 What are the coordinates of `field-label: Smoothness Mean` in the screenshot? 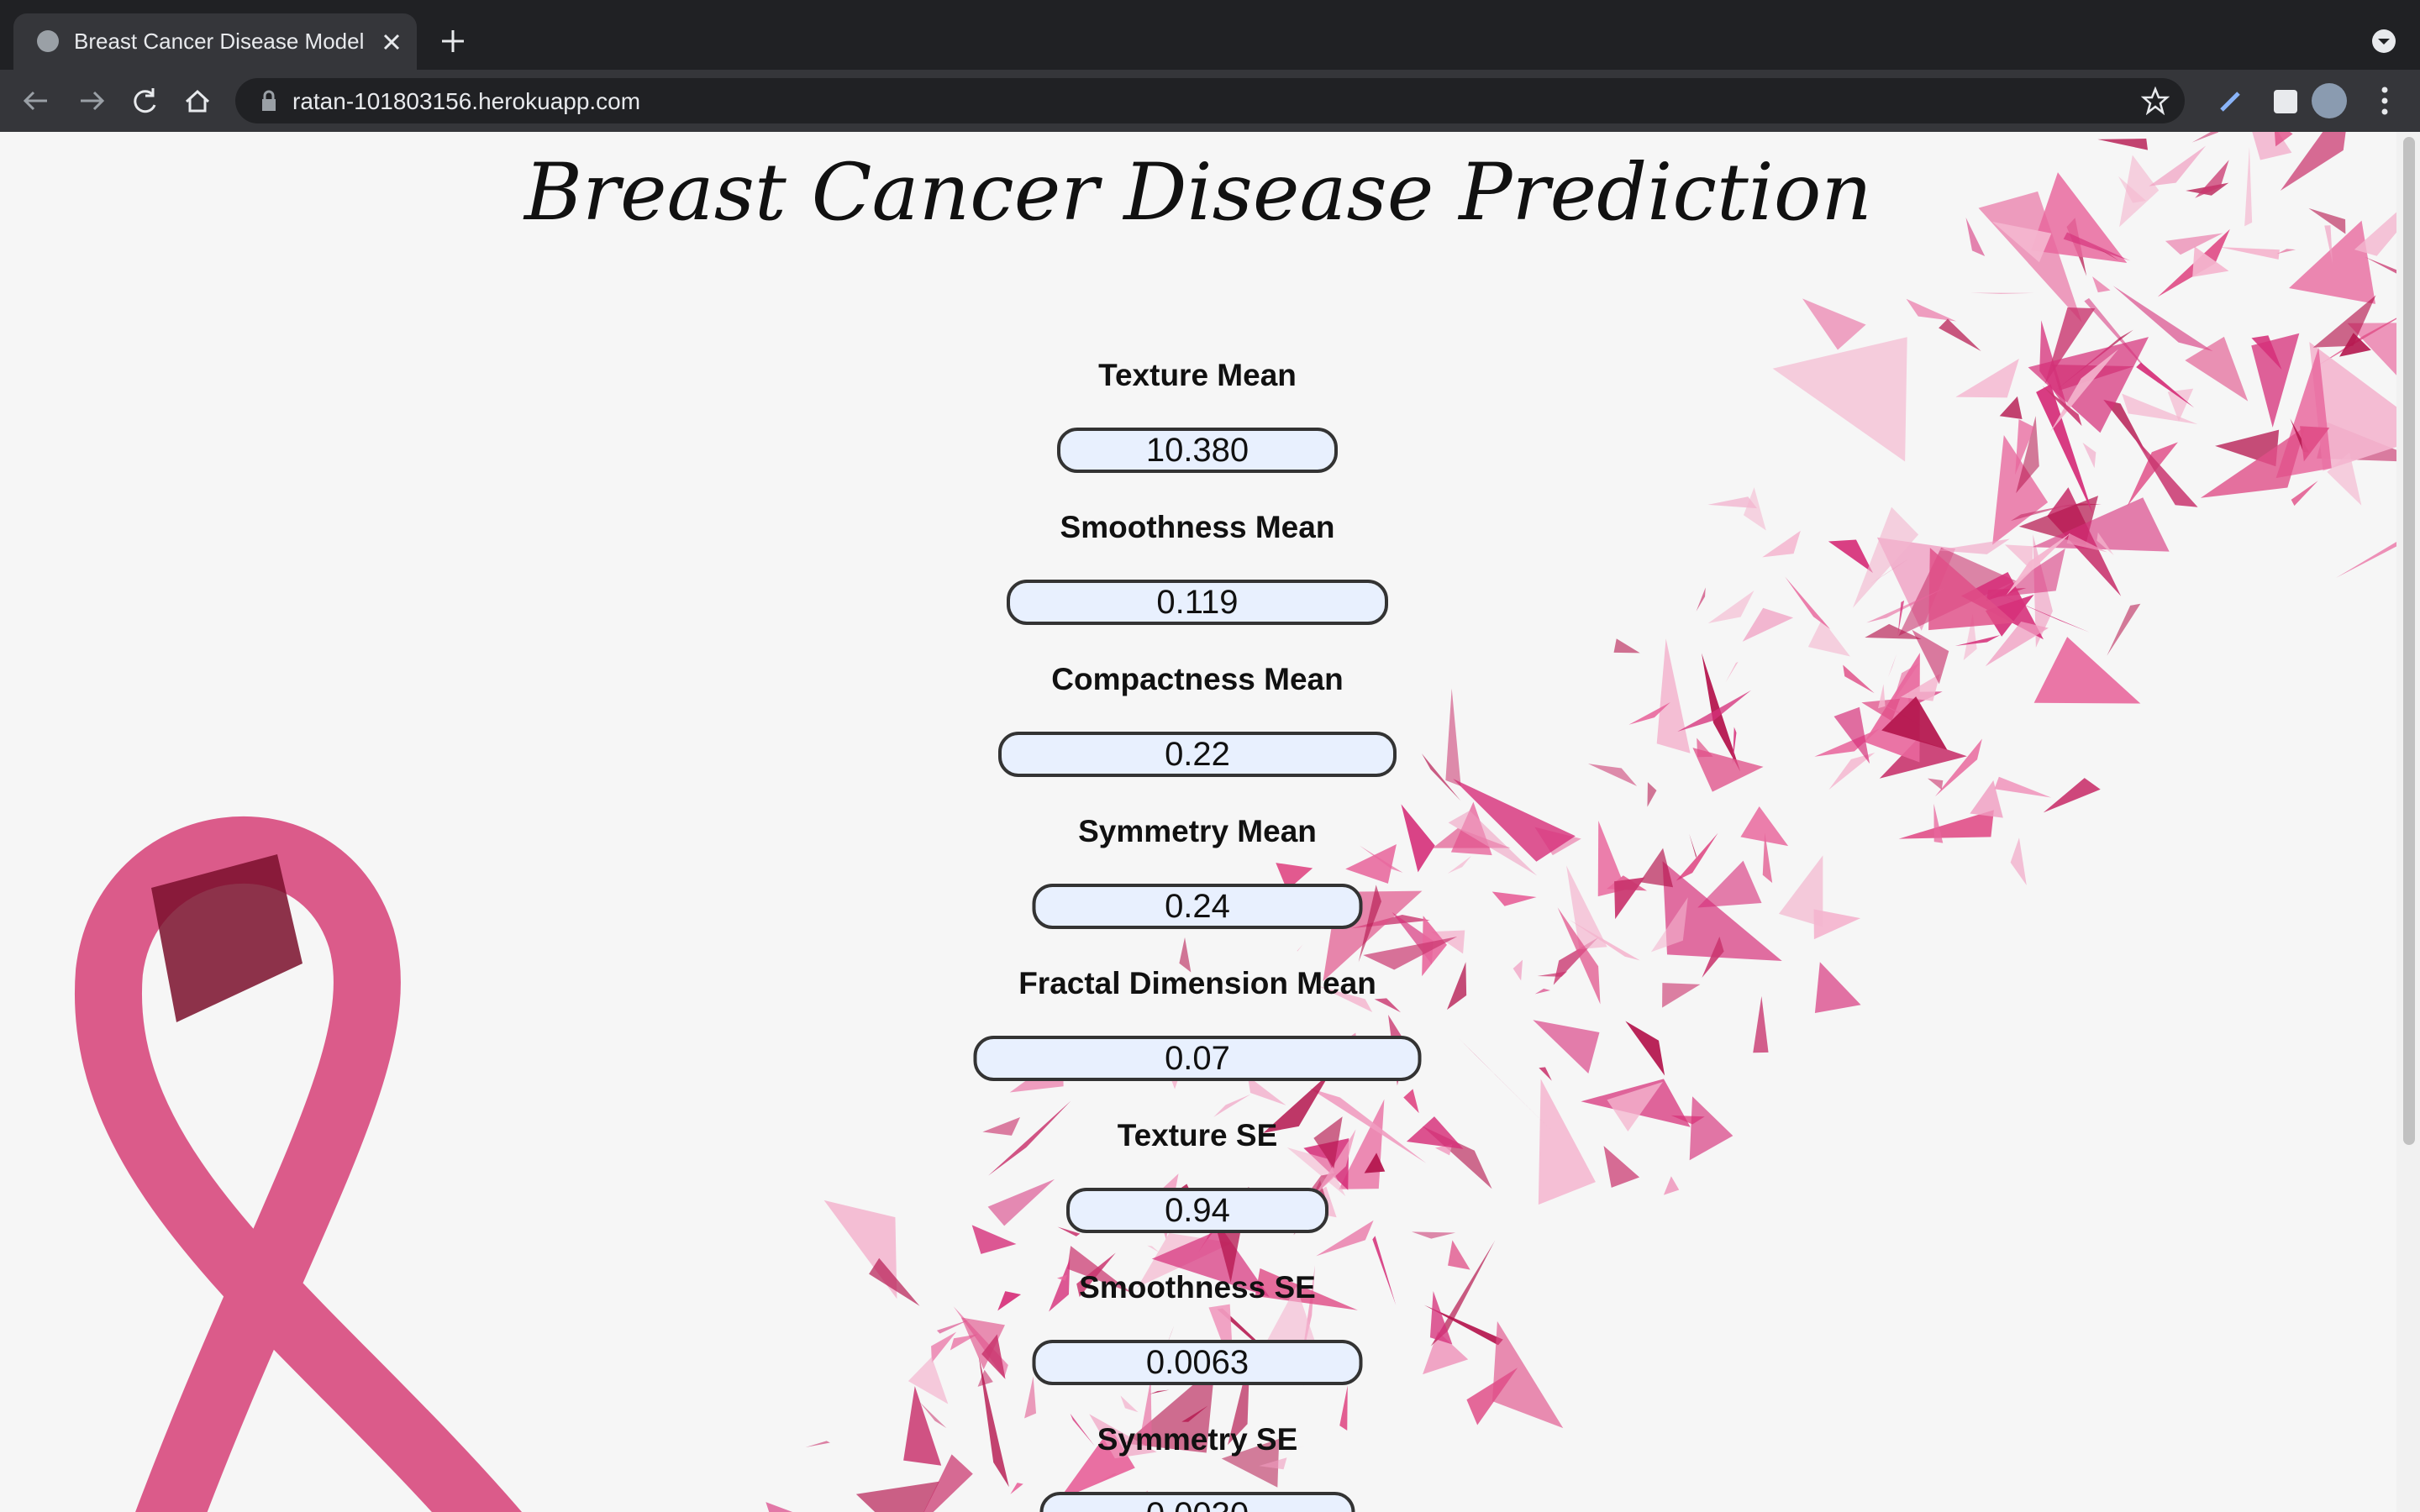 It's located at (1197, 527).